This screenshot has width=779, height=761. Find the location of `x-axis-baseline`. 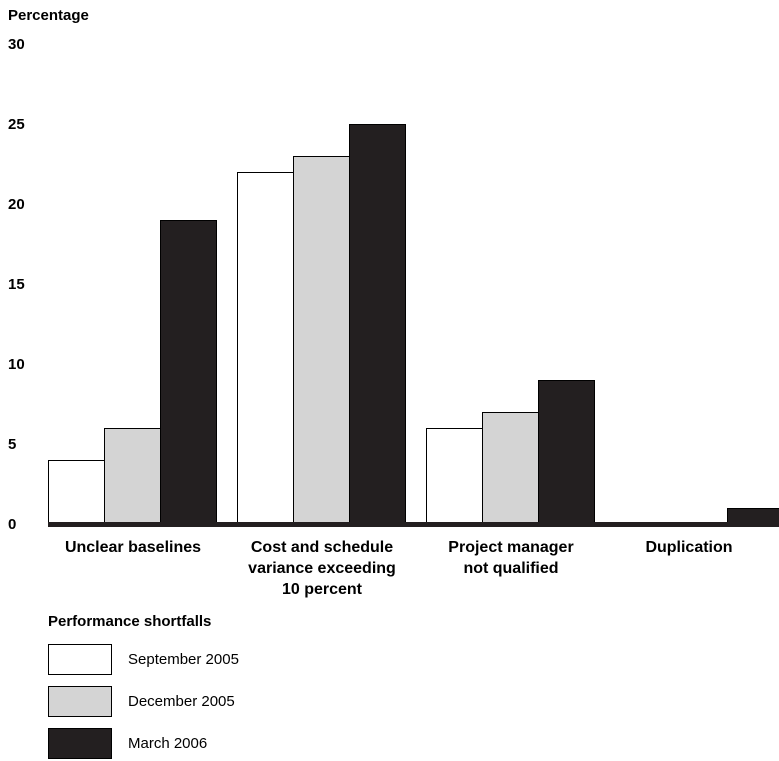

x-axis-baseline is located at coordinates (413, 524).